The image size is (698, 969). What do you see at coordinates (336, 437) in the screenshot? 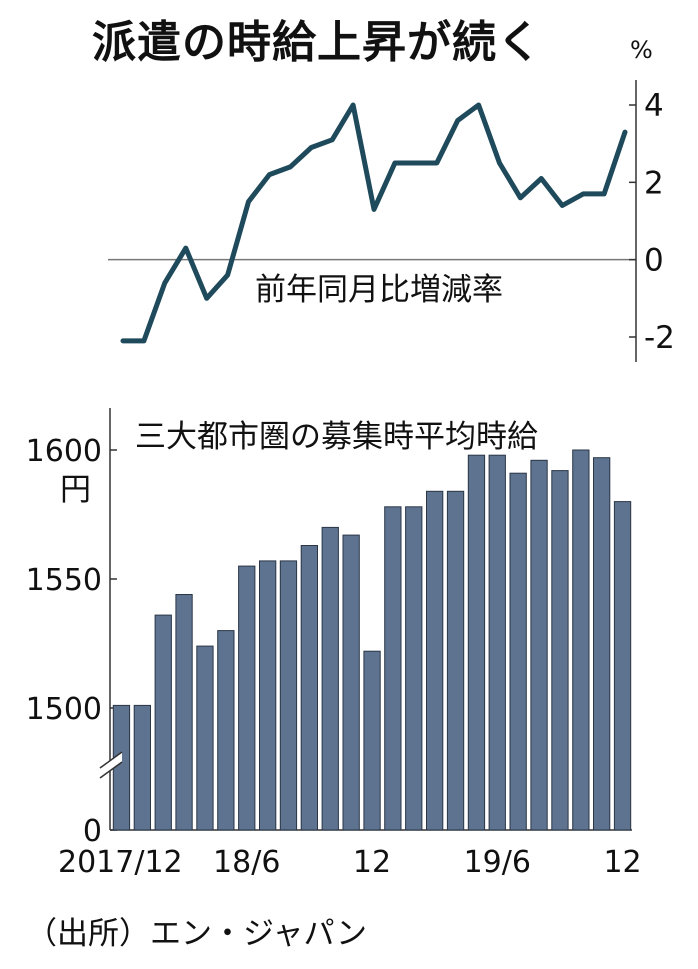
I see `bar-chart-title: 三大都市圏の募集時平均時給` at bounding box center [336, 437].